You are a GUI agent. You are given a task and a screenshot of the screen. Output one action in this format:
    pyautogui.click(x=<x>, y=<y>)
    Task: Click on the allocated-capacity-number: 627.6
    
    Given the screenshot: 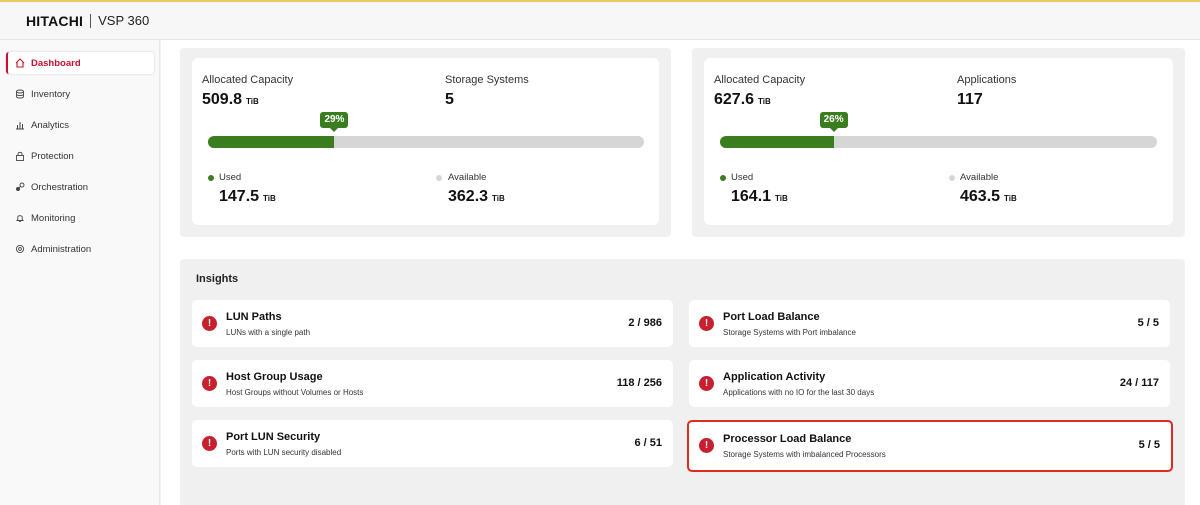 What is the action you would take?
    pyautogui.click(x=734, y=99)
    